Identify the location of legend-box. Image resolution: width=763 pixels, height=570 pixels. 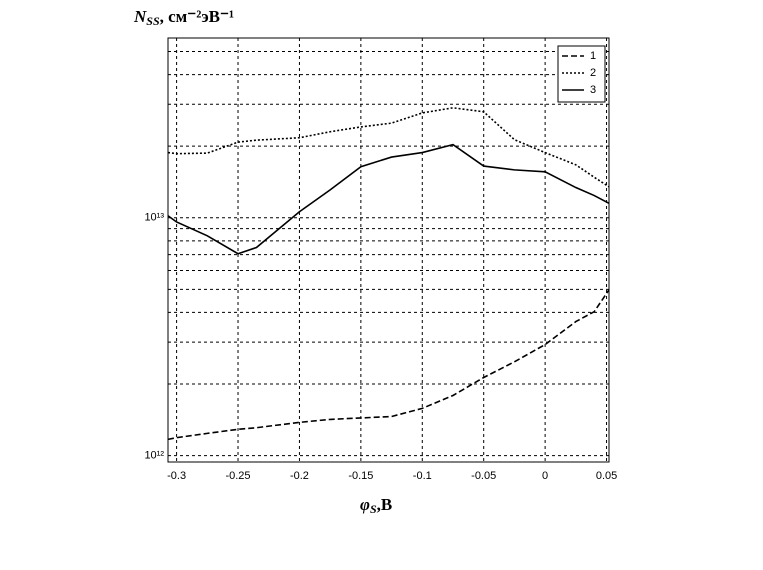
(581, 74).